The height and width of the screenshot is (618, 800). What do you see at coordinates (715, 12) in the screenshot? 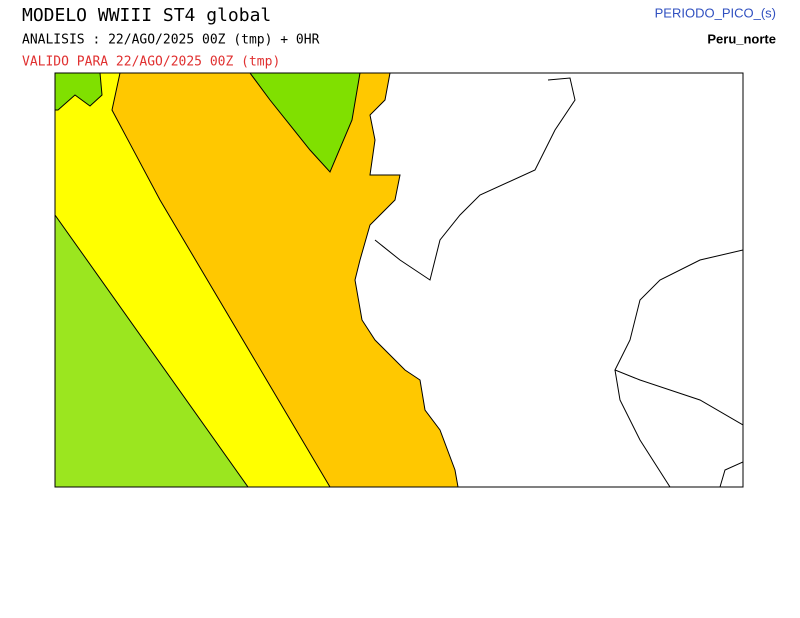
I see `variable-label: PERIODO_PICO_(s)` at bounding box center [715, 12].